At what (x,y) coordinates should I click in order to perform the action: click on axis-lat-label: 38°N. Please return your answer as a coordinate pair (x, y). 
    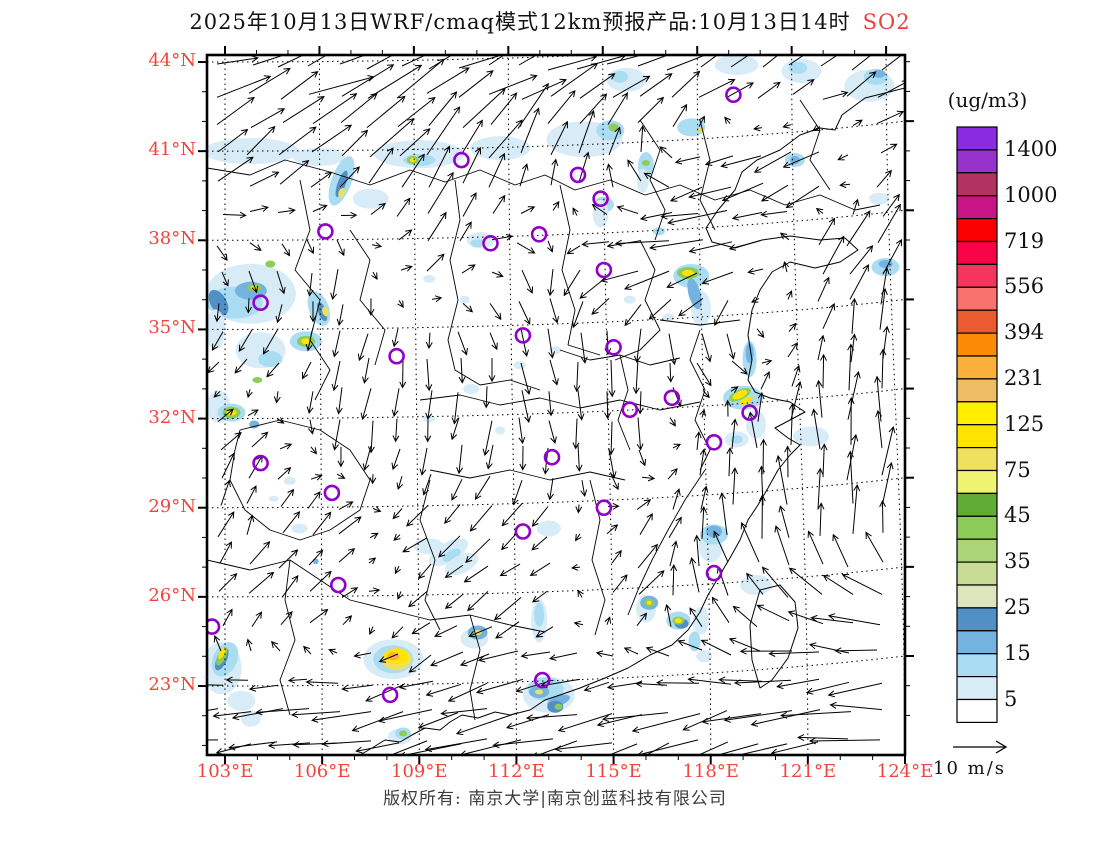
    Looking at the image, I should click on (172, 239).